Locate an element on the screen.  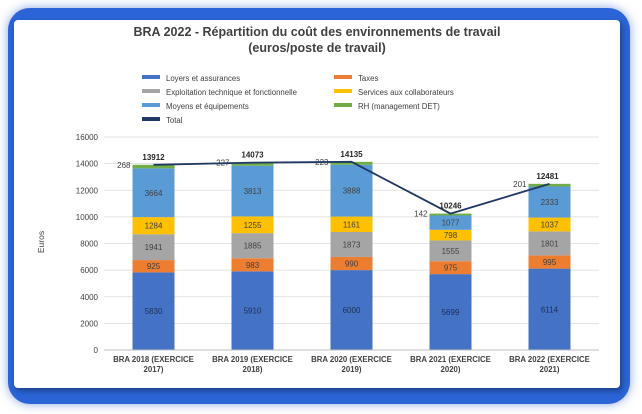
y-tick-8000: 8000 is located at coordinates (89, 244).